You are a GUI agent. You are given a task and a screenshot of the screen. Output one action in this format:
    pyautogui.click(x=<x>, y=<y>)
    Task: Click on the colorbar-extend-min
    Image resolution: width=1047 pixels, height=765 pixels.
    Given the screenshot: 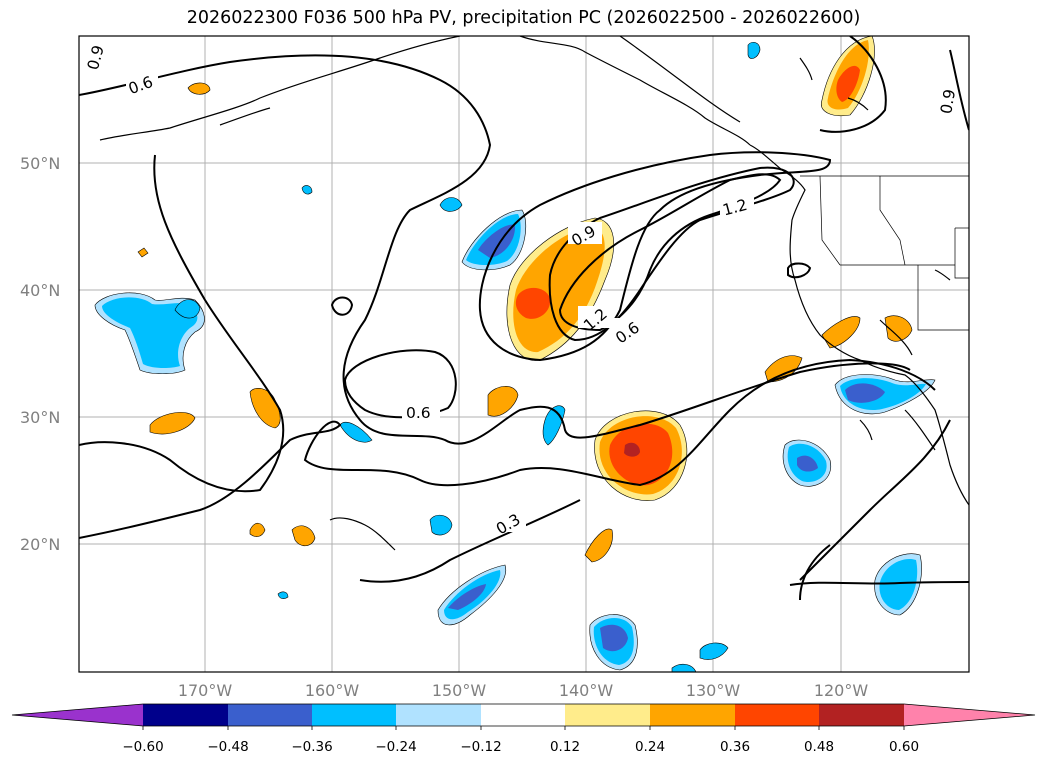 What is the action you would take?
    pyautogui.click(x=77, y=715)
    